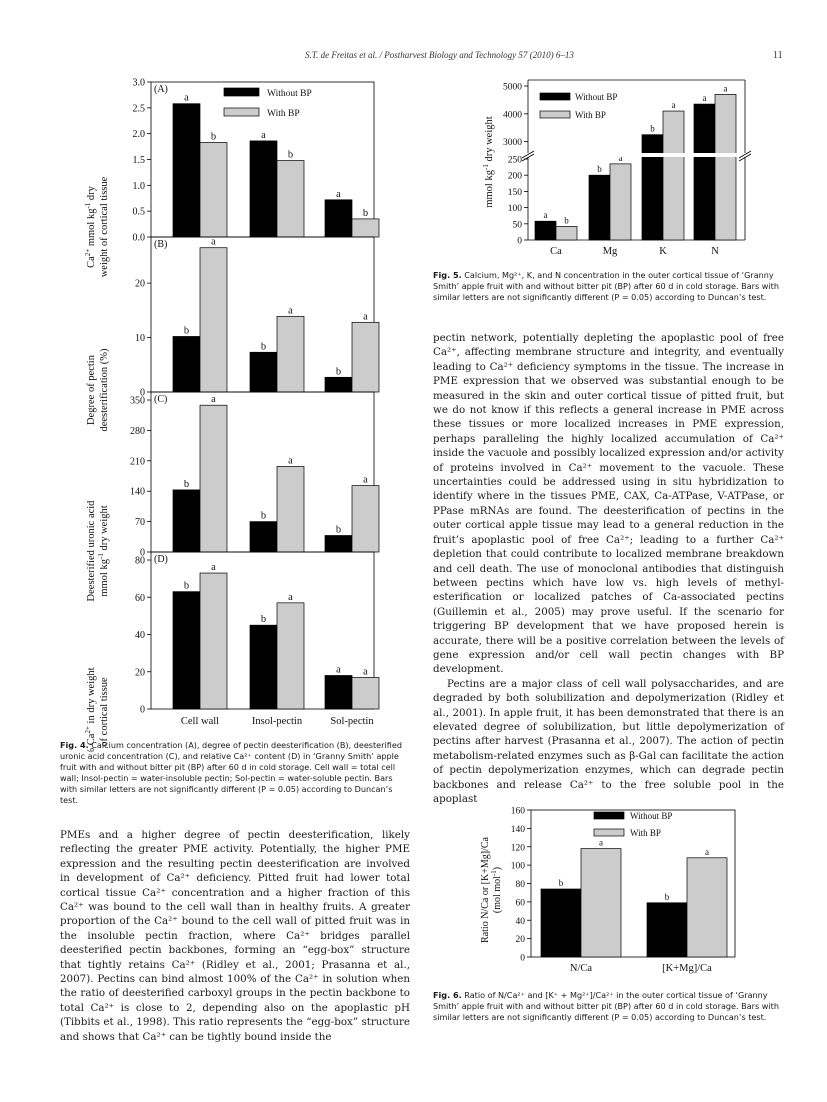 Image resolution: width=827 pixels, height=1102 pixels. What do you see at coordinates (257, 317) in the screenshot?
I see `fig4B-panel: (B) 0 10 20 b a b a b a` at bounding box center [257, 317].